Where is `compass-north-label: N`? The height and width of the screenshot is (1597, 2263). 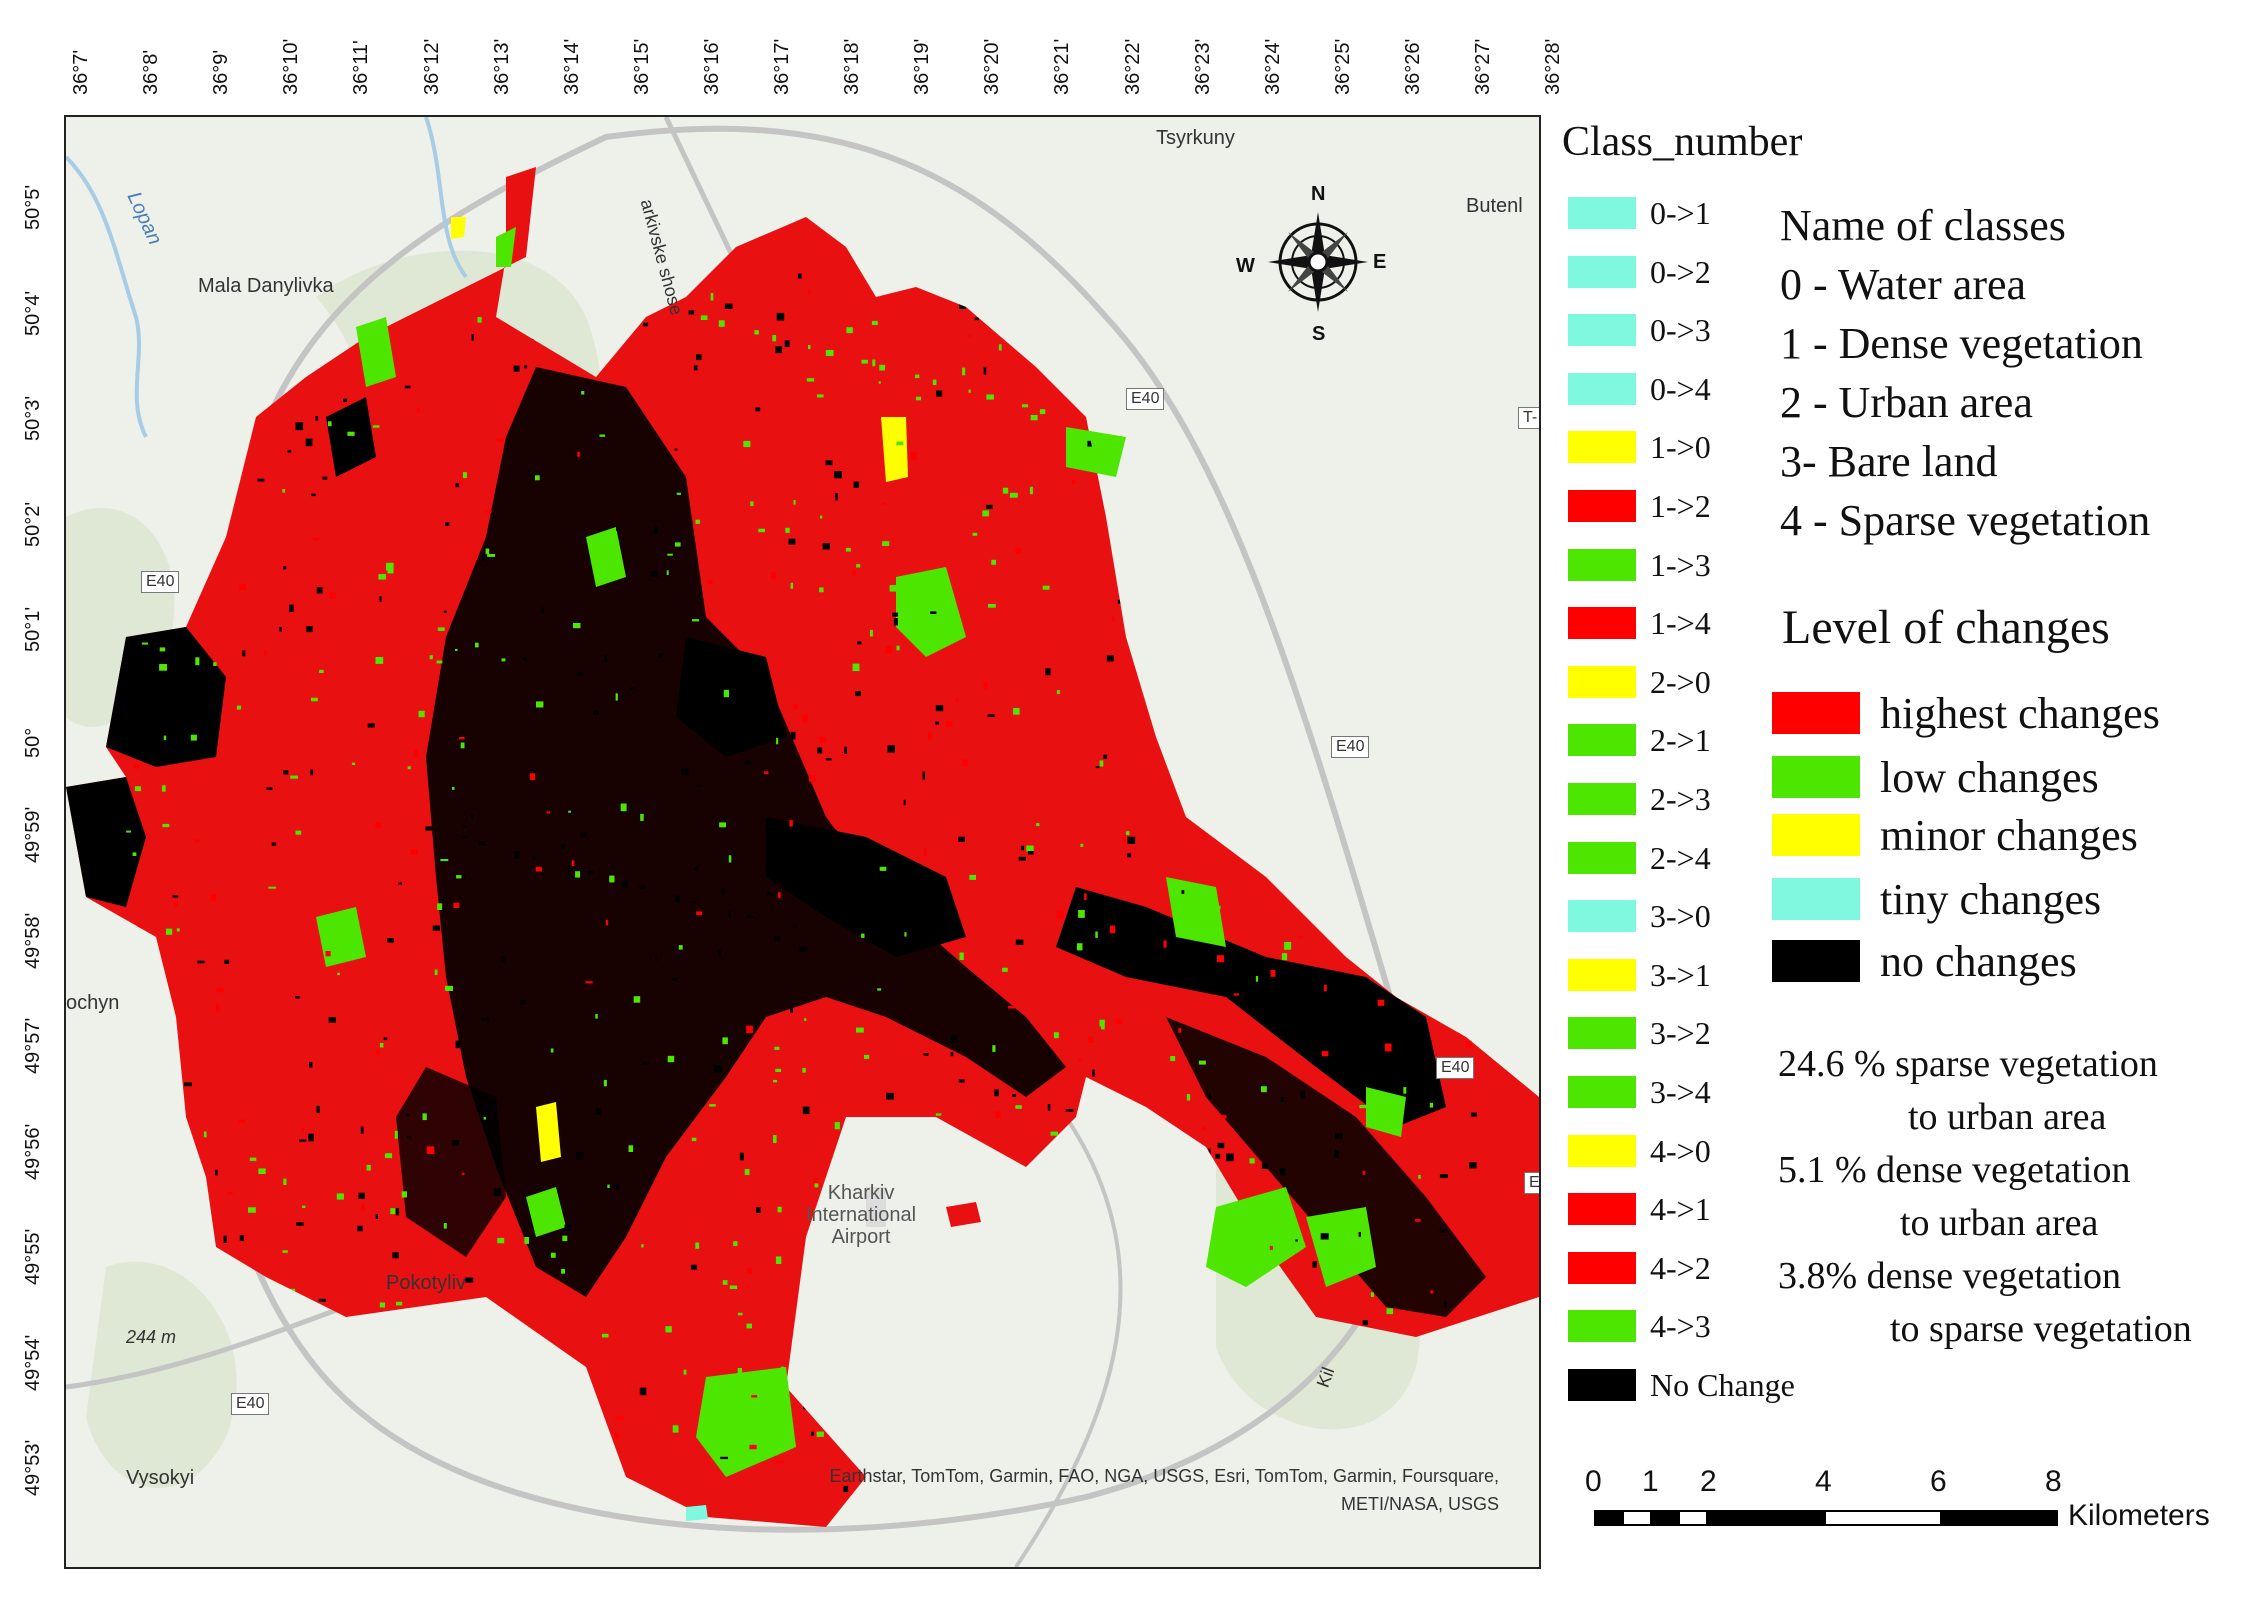
compass-north-label: N is located at coordinates (1318, 194).